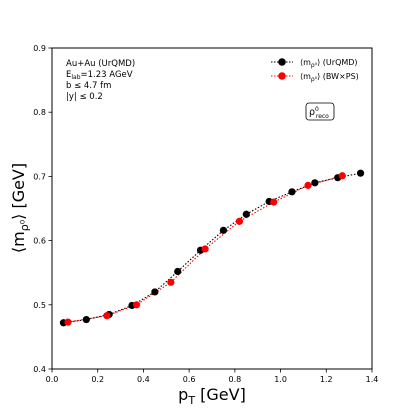  What do you see at coordinates (20, 208) in the screenshot?
I see `y-axis-title: ⟨mρ⁰⟩ [GeV]` at bounding box center [20, 208].